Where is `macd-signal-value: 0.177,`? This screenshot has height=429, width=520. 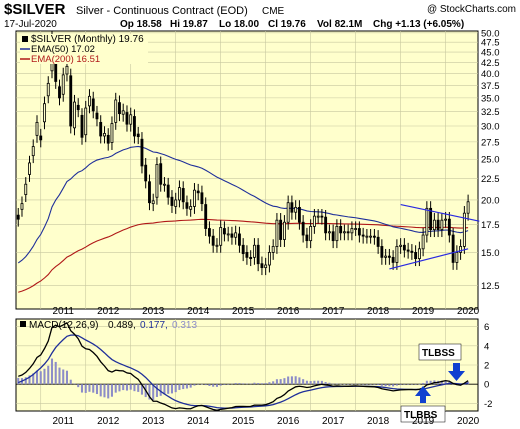 macd-signal-value: 0.177, is located at coordinates (154, 325).